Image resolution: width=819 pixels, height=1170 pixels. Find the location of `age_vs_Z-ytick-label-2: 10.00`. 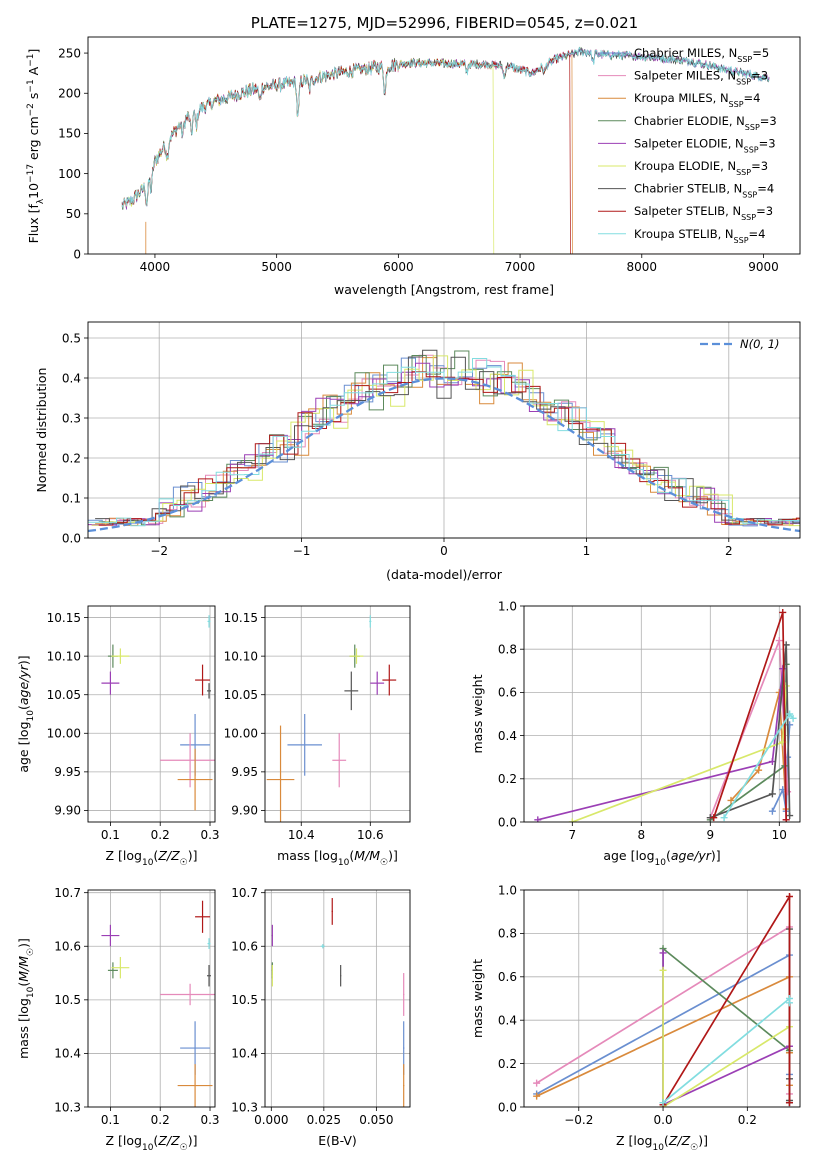

age_vs_Z-ytick-label-2: 10.00 is located at coordinates (64, 734).